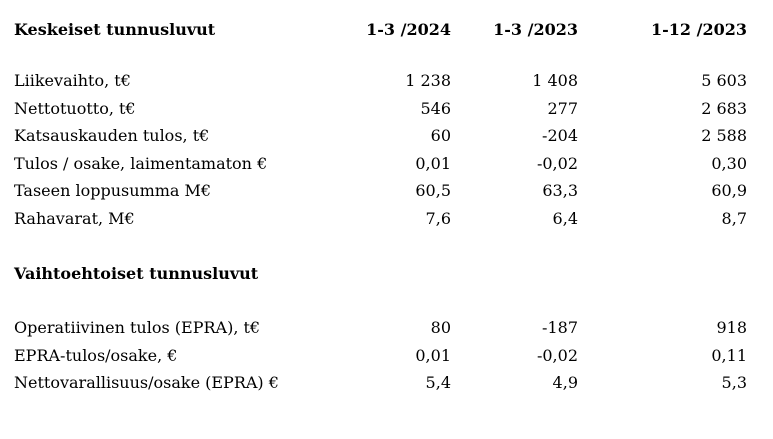 The height and width of the screenshot is (439, 773). What do you see at coordinates (729, 163) in the screenshot?
I see `cell-value: 0,30` at bounding box center [729, 163].